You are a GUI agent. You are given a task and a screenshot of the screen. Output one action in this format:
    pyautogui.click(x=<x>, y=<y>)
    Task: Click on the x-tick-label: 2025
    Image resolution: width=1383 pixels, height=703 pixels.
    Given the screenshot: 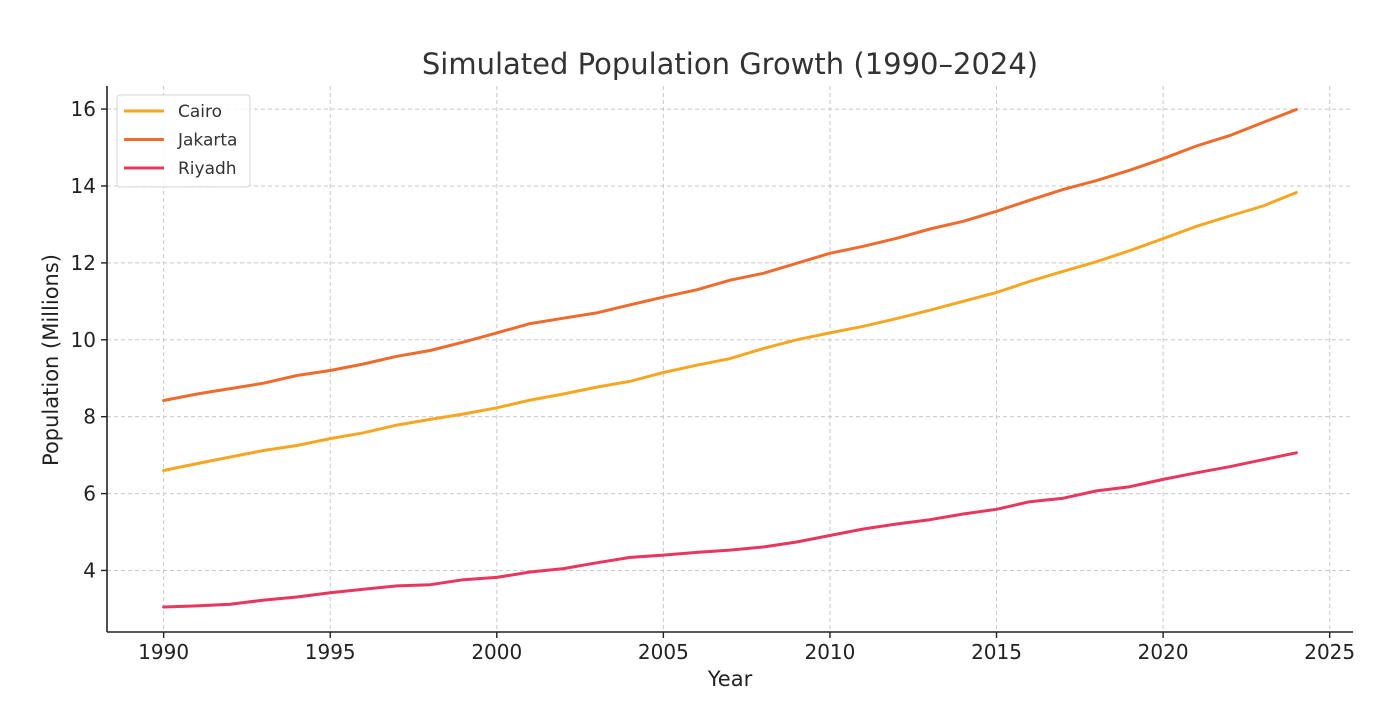 What is the action you would take?
    pyautogui.click(x=1329, y=652)
    